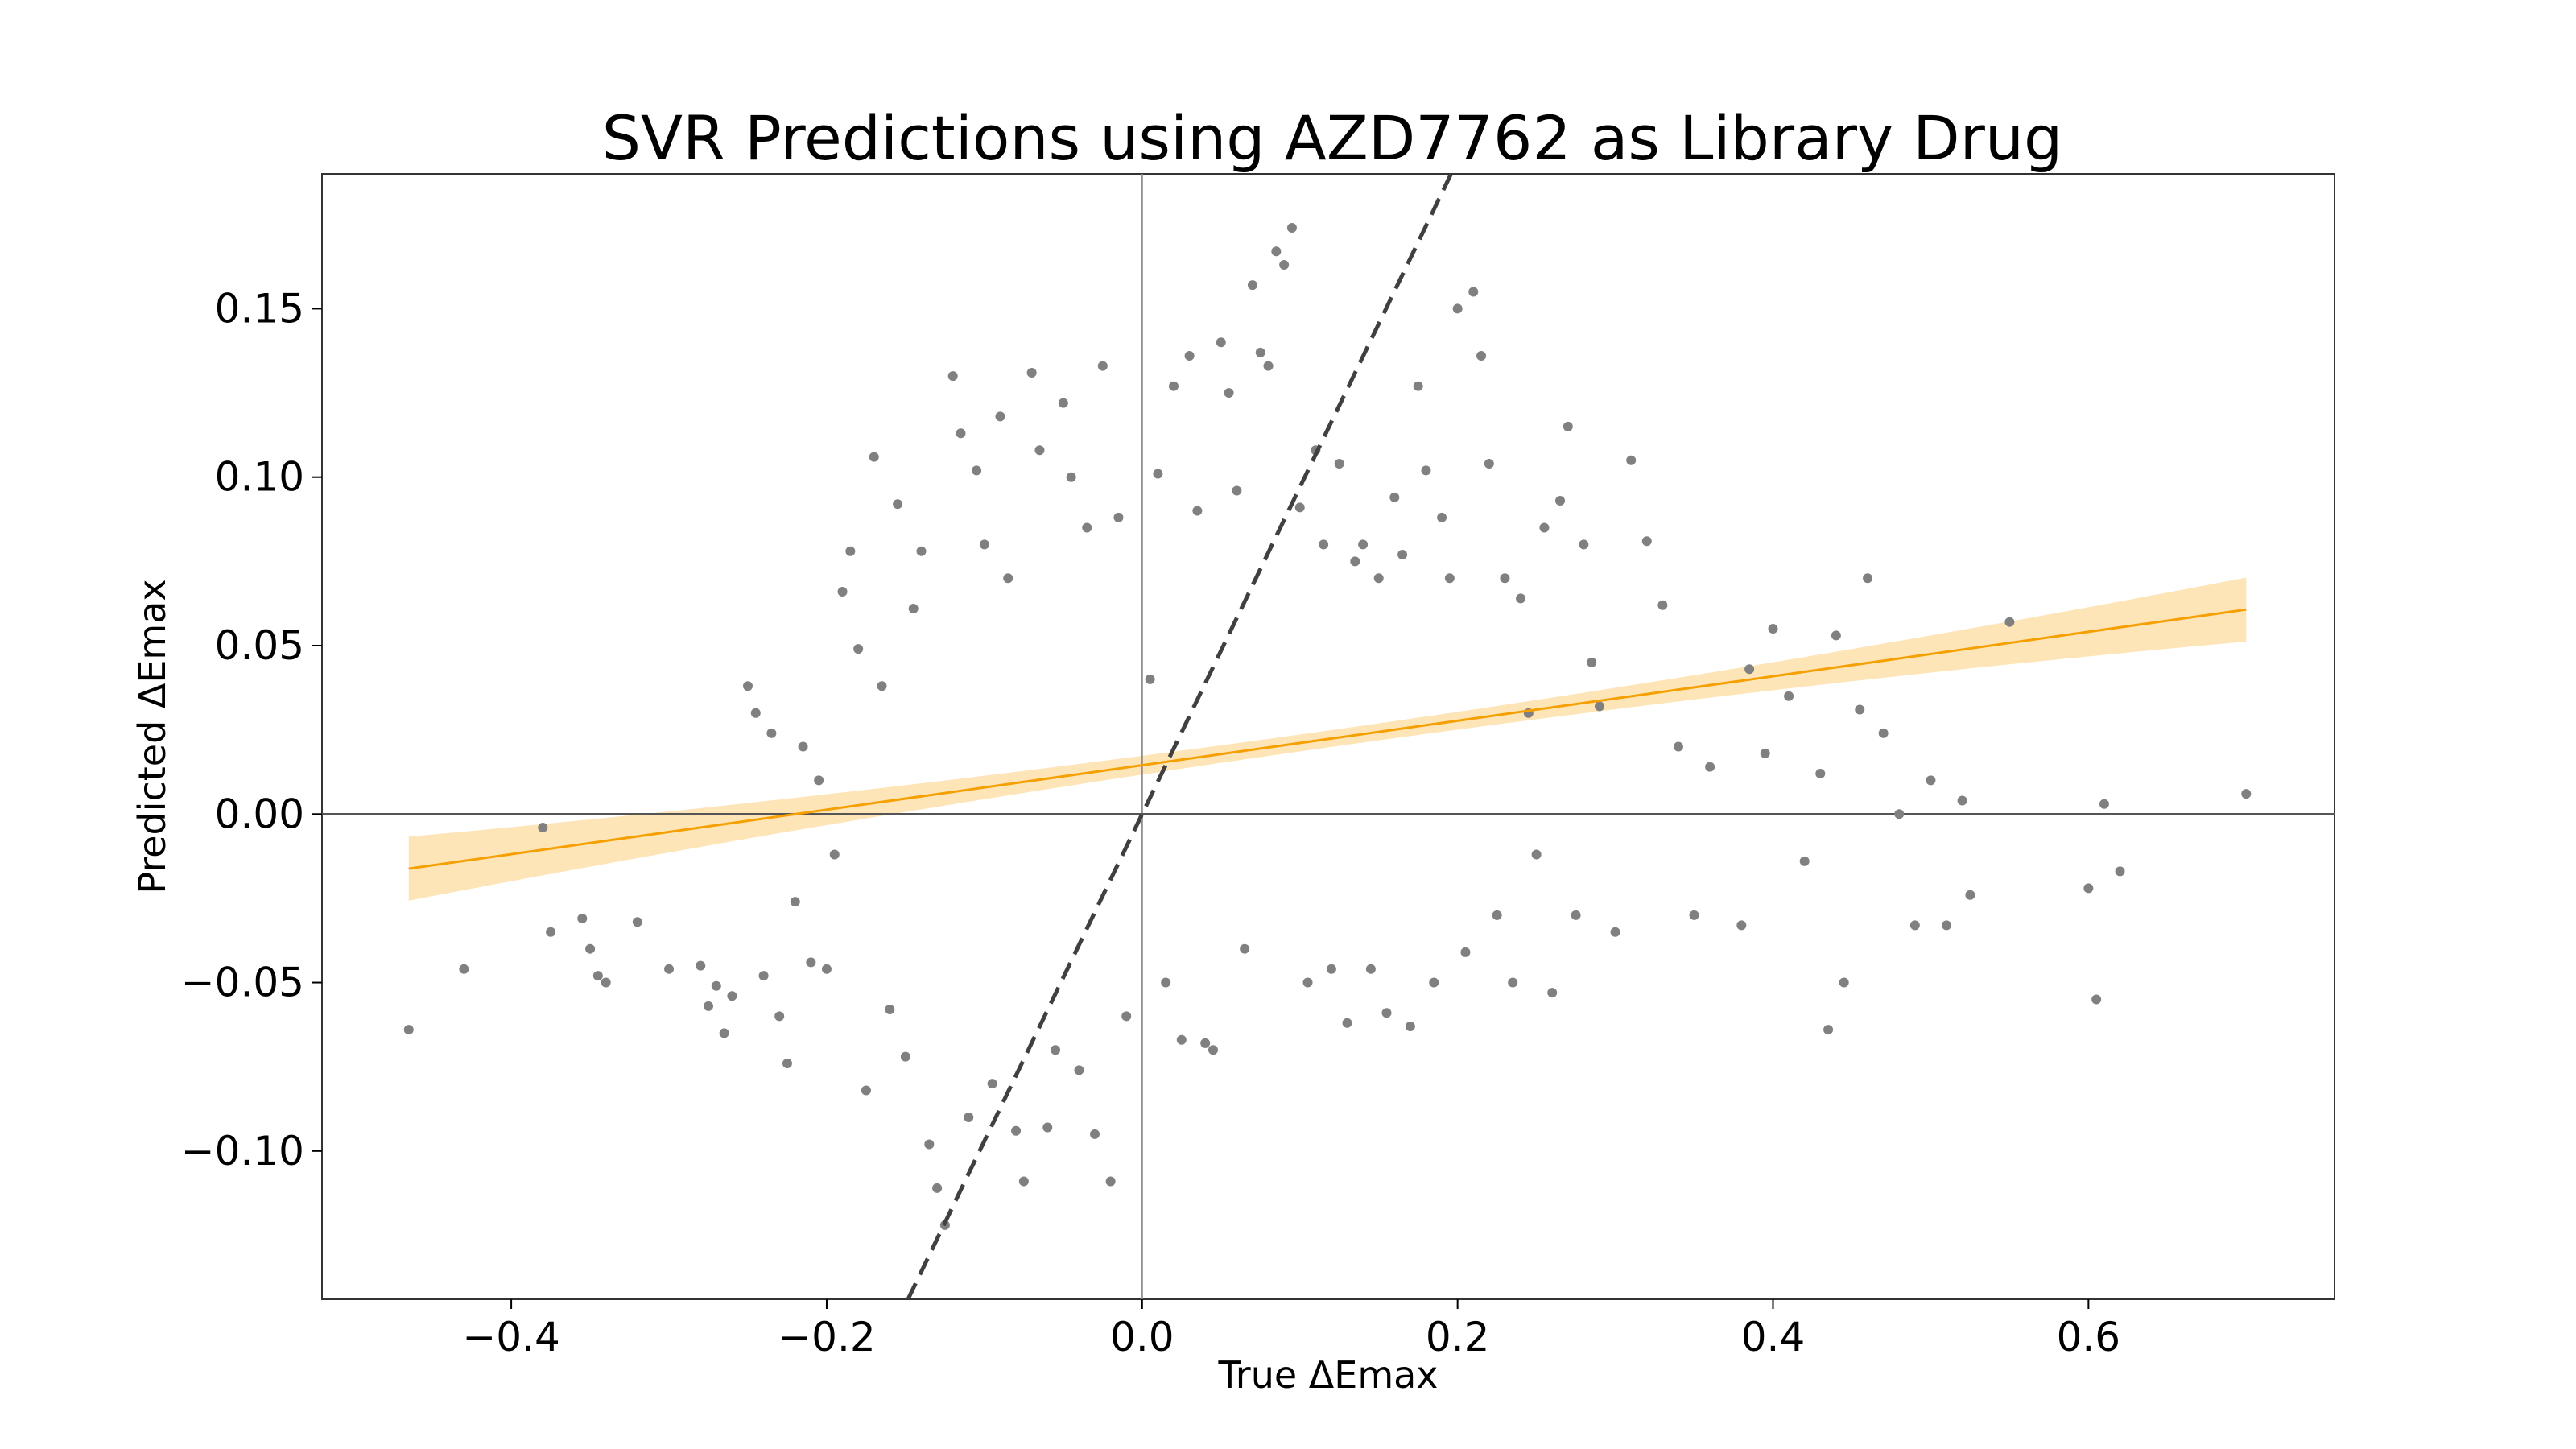 This screenshot has height=1449, width=2576. Describe the element at coordinates (259, 645) in the screenshot. I see `y-tick-label: 0.05` at that location.